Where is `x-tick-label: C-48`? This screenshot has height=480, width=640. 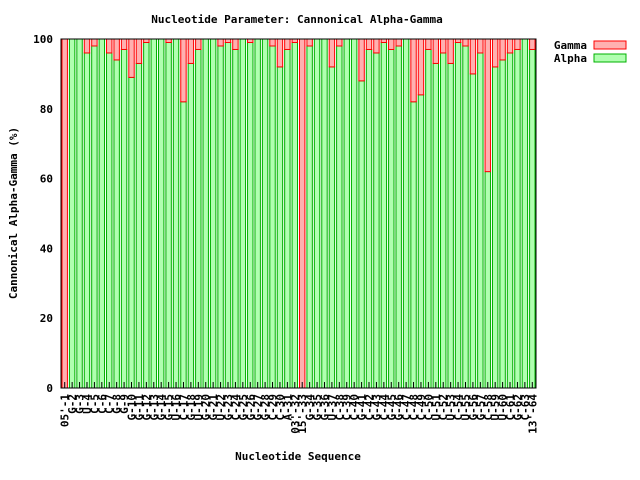 x-tick-label: C-48 is located at coordinates (414, 407).